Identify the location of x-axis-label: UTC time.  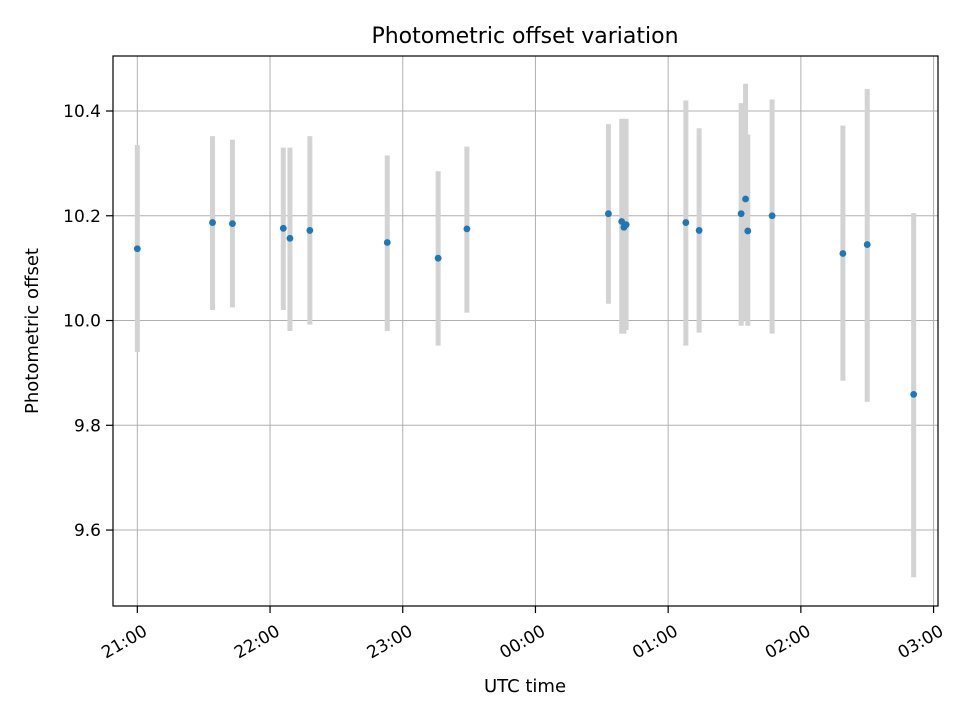
(525, 686).